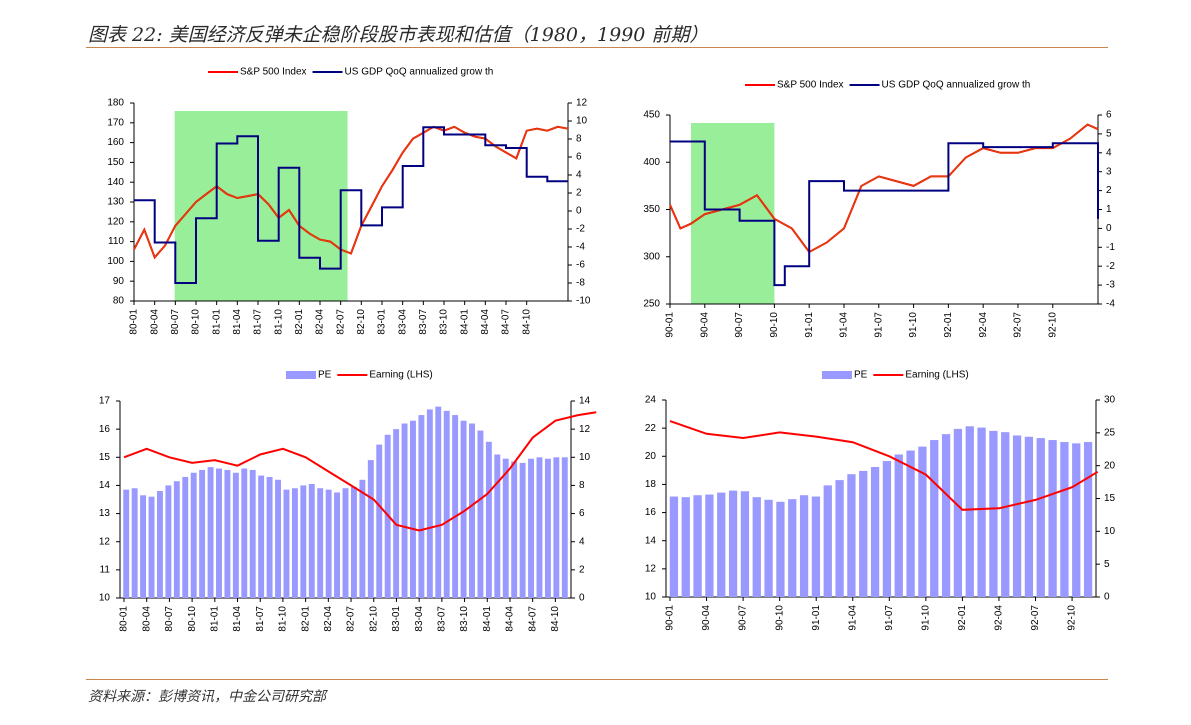  I want to click on y-right-tick-label: -6, so click(580, 265).